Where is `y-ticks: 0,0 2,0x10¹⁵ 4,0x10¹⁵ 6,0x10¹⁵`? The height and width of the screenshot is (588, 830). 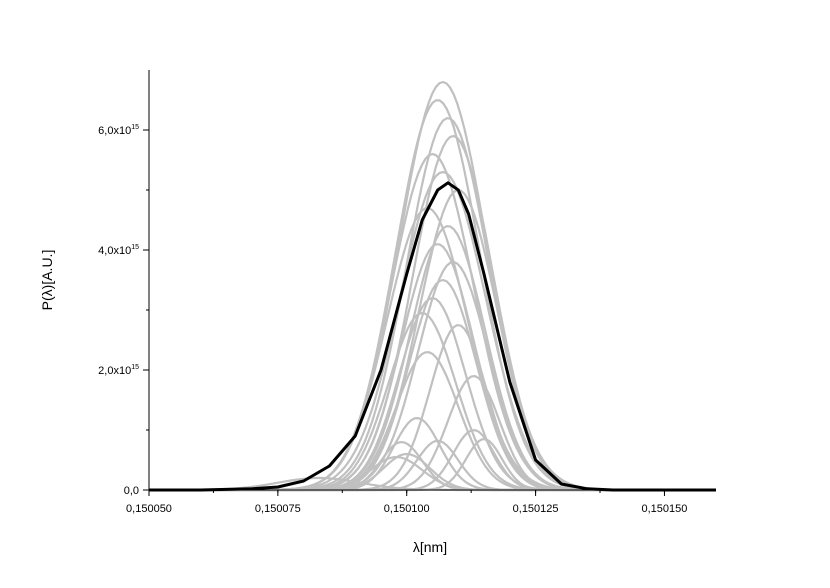
y-ticks: 0,0 2,0x10¹⁵ 4,0x10¹⁵ 6,0x10¹⁵ is located at coordinates (123, 310).